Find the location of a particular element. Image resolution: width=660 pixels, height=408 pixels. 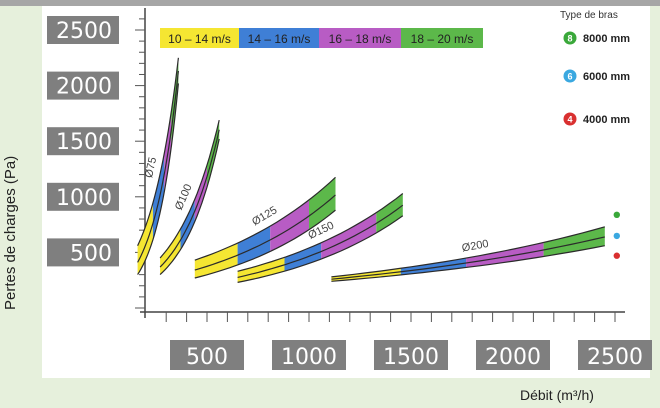

velocity-legend-label: 18 – 20 m/s is located at coordinates (442, 39).